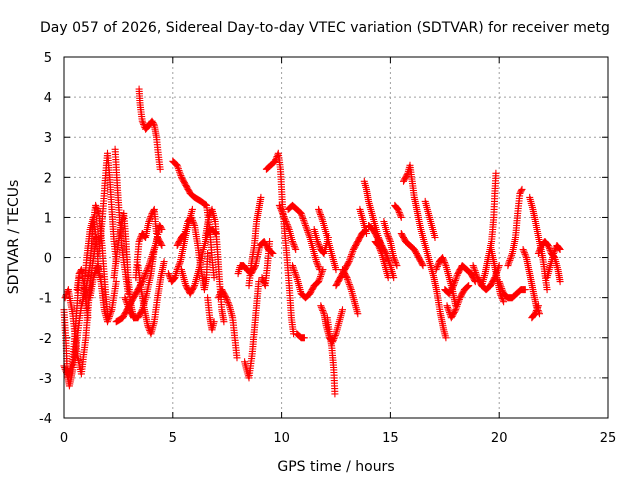 This screenshot has width=640, height=480. Describe the element at coordinates (45, 299) in the screenshot. I see `y-tick-label: -1` at that location.